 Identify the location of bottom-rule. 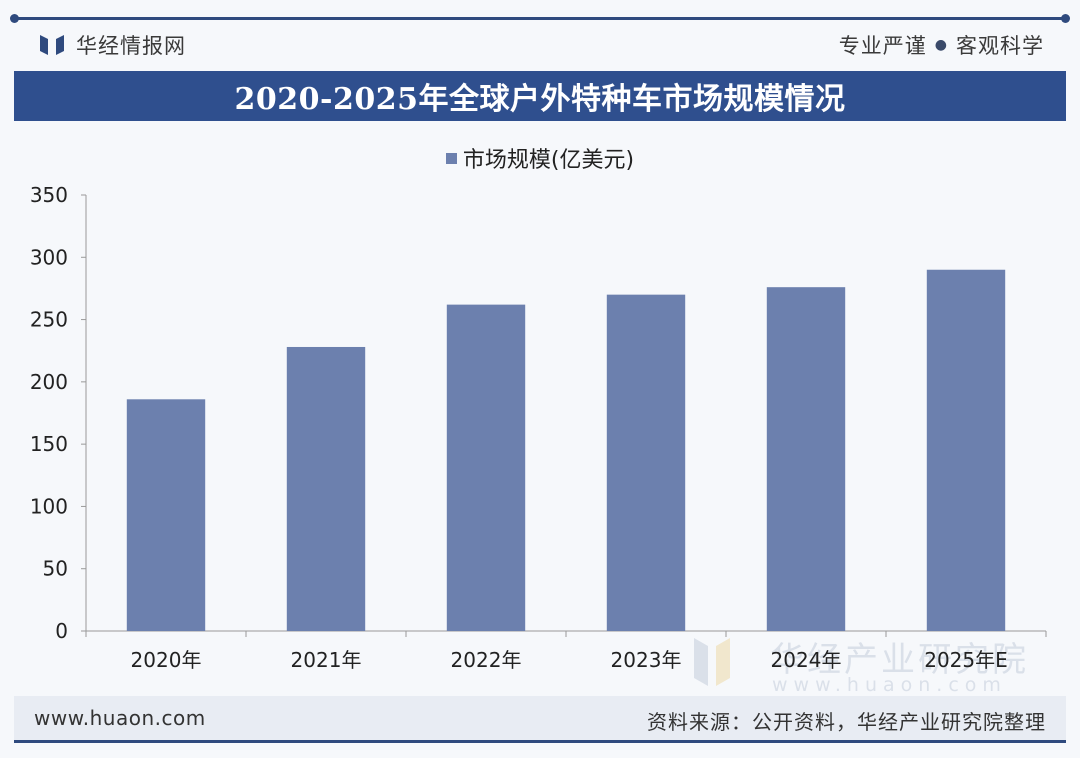
(540, 741).